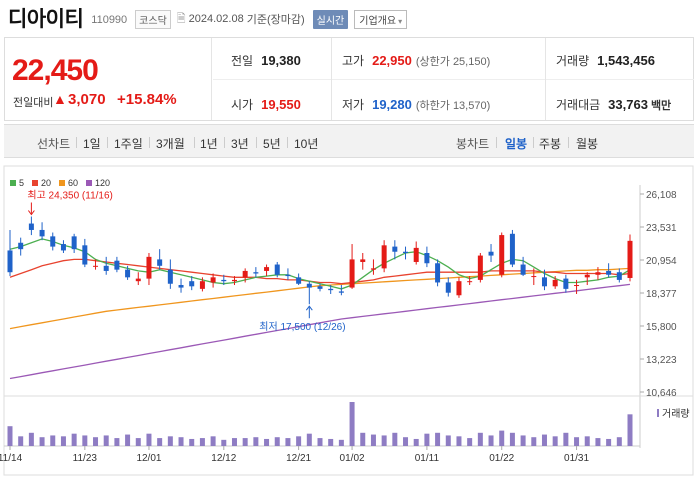 The width and height of the screenshot is (694, 479). I want to click on price-date: 2024.02.08, so click(216, 19).